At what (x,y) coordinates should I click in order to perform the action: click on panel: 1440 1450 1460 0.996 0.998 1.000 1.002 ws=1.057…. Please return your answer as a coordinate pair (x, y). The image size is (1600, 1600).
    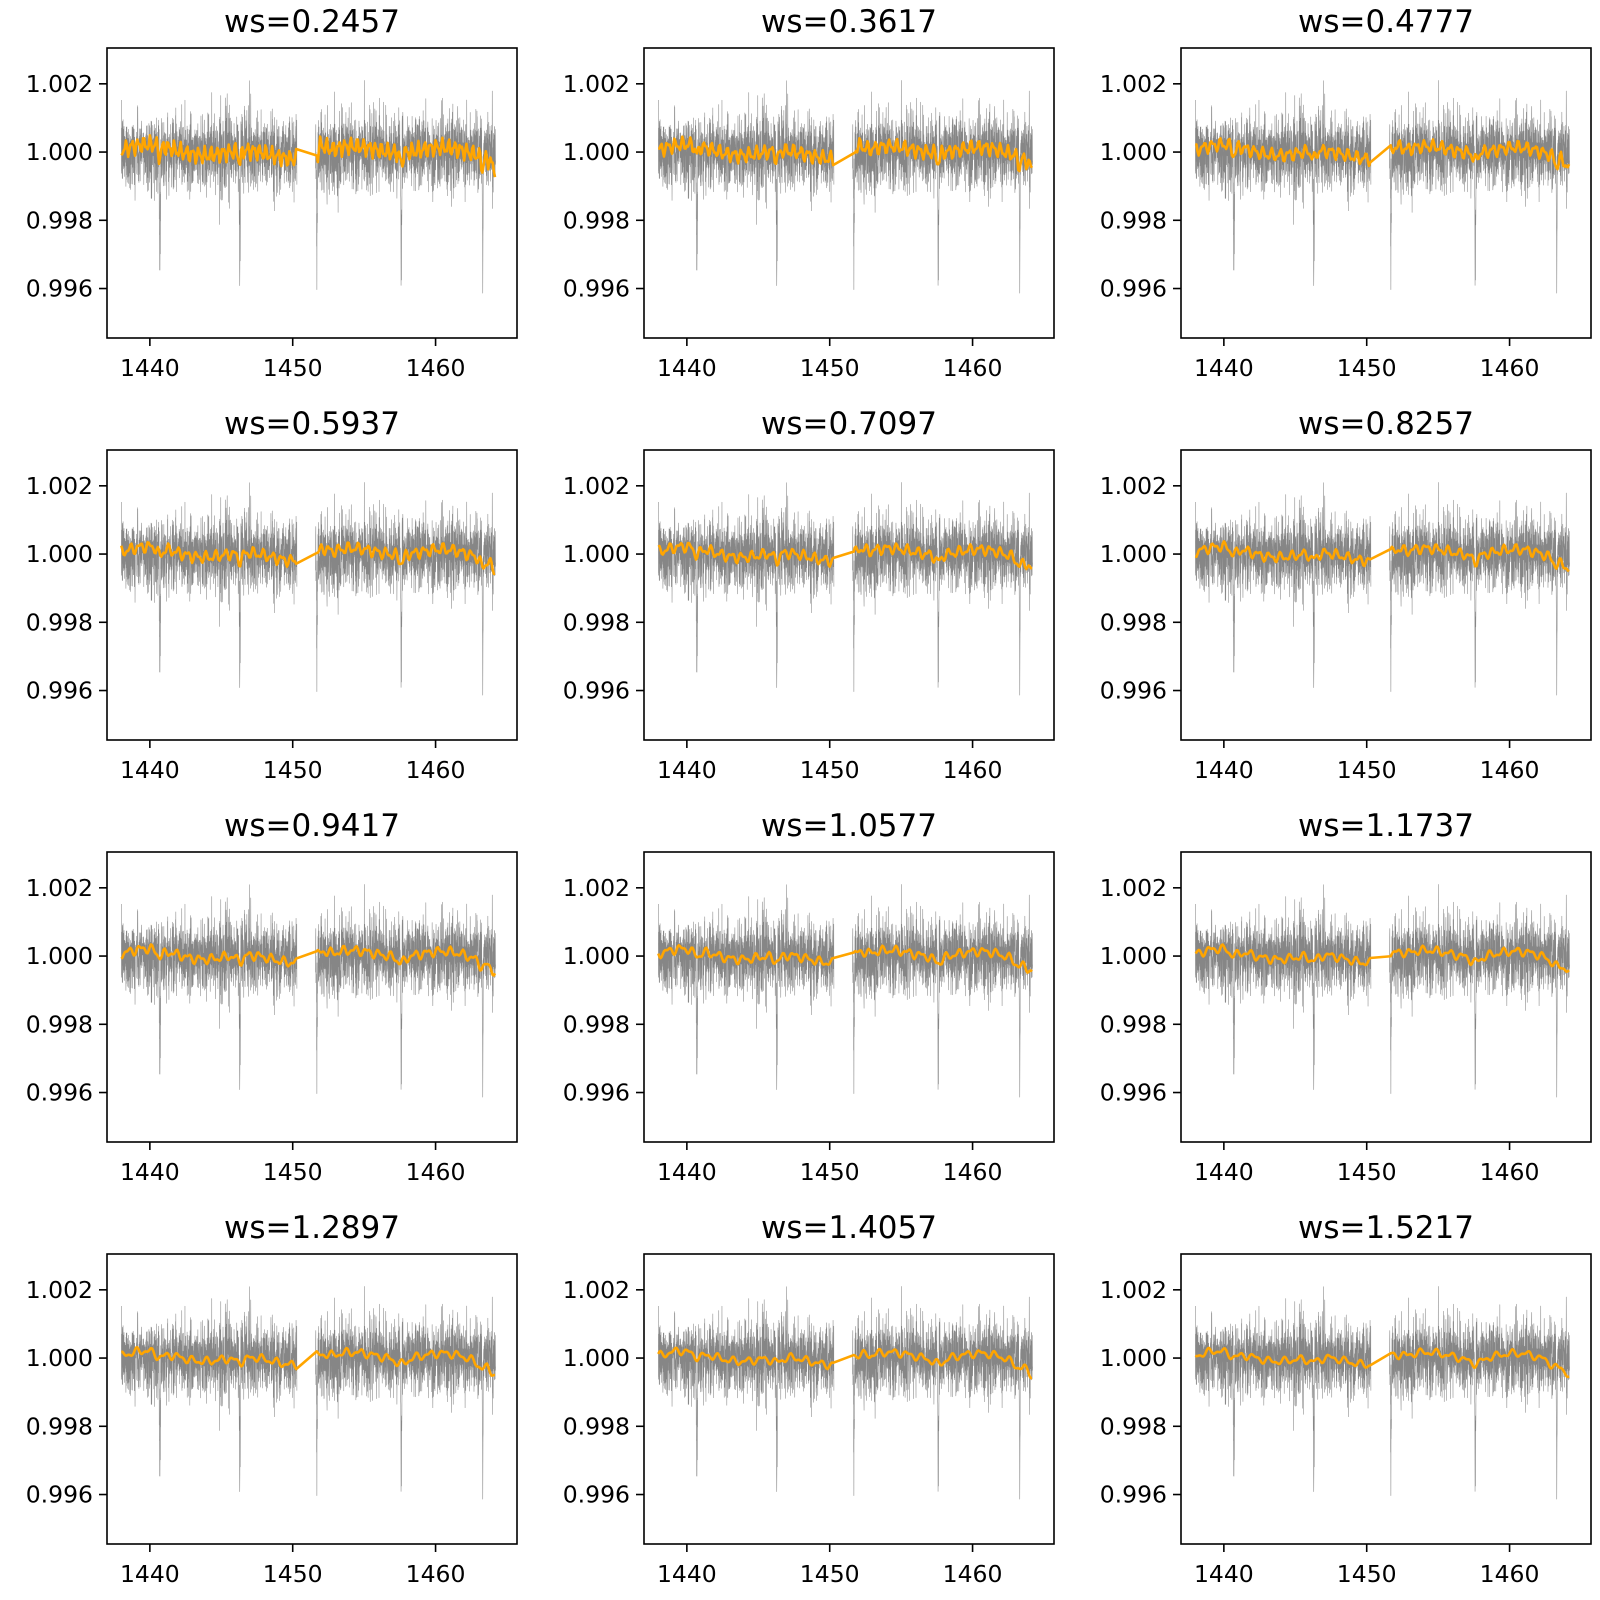
    Looking at the image, I should click on (809, 997).